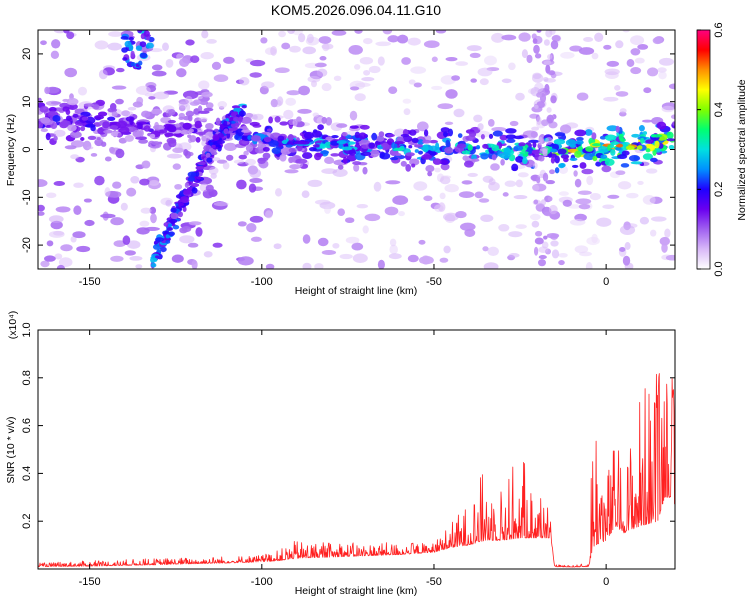 The width and height of the screenshot is (750, 600). What do you see at coordinates (719, 189) in the screenshot?
I see `colorbar-tick-label: 0.2` at bounding box center [719, 189].